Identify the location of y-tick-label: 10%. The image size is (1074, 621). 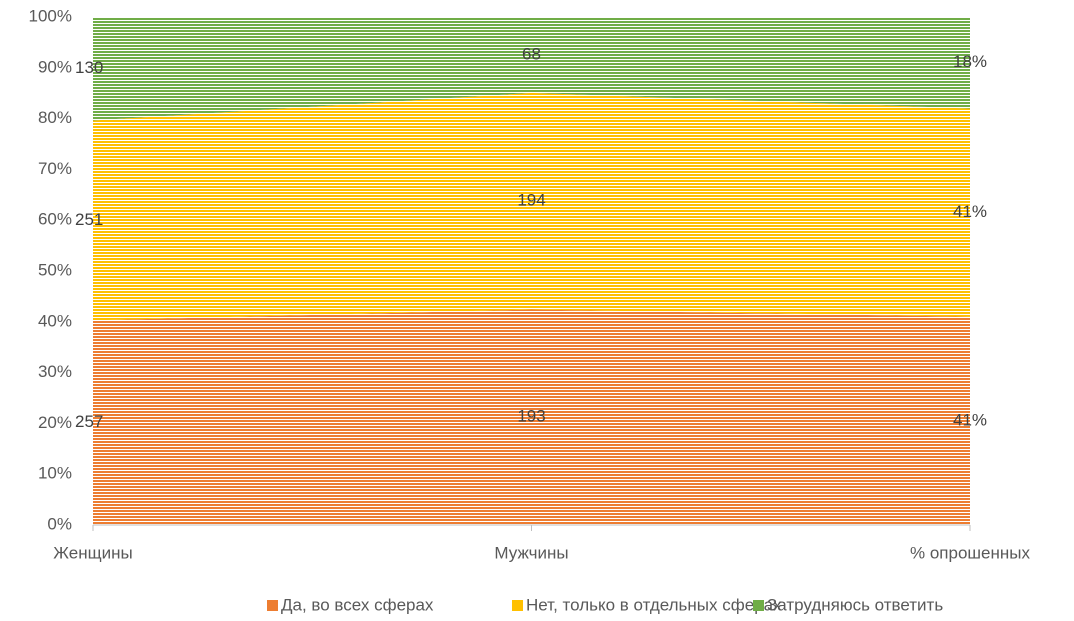
(55, 473).